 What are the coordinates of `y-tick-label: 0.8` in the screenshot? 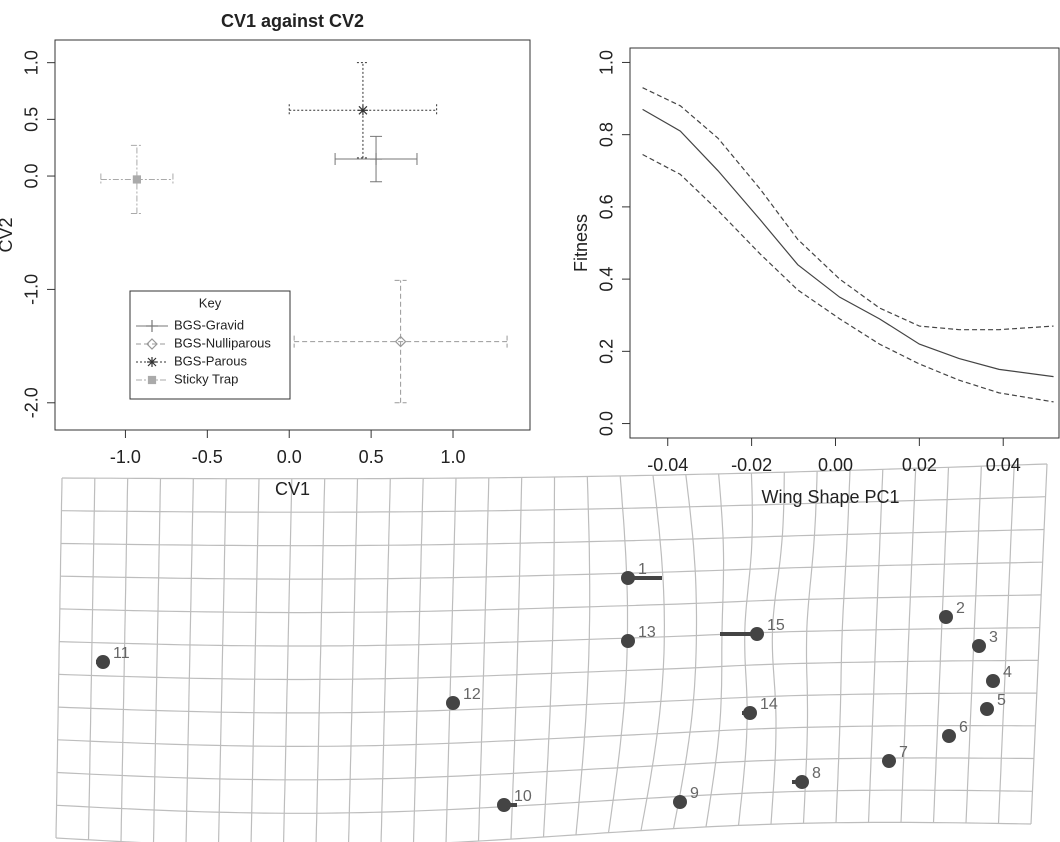 It's located at (607, 134).